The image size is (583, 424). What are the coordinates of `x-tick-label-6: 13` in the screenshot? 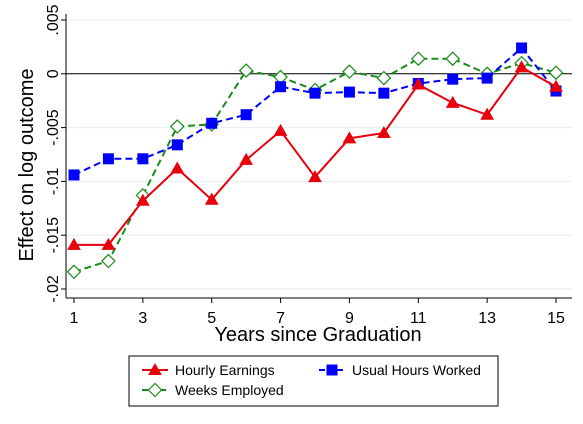 It's located at (487, 318).